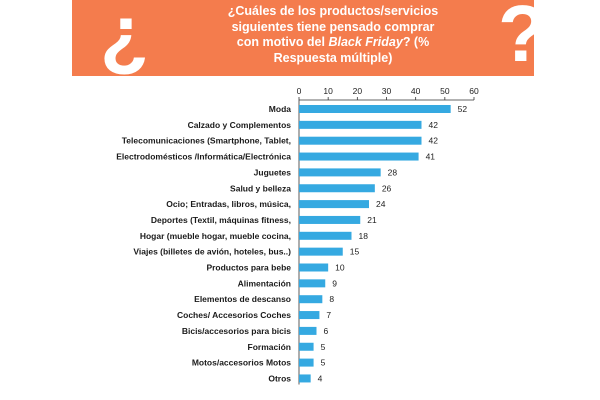 This screenshot has width=600, height=400. Describe the element at coordinates (340, 268) in the screenshot. I see `data-label: 10` at that location.